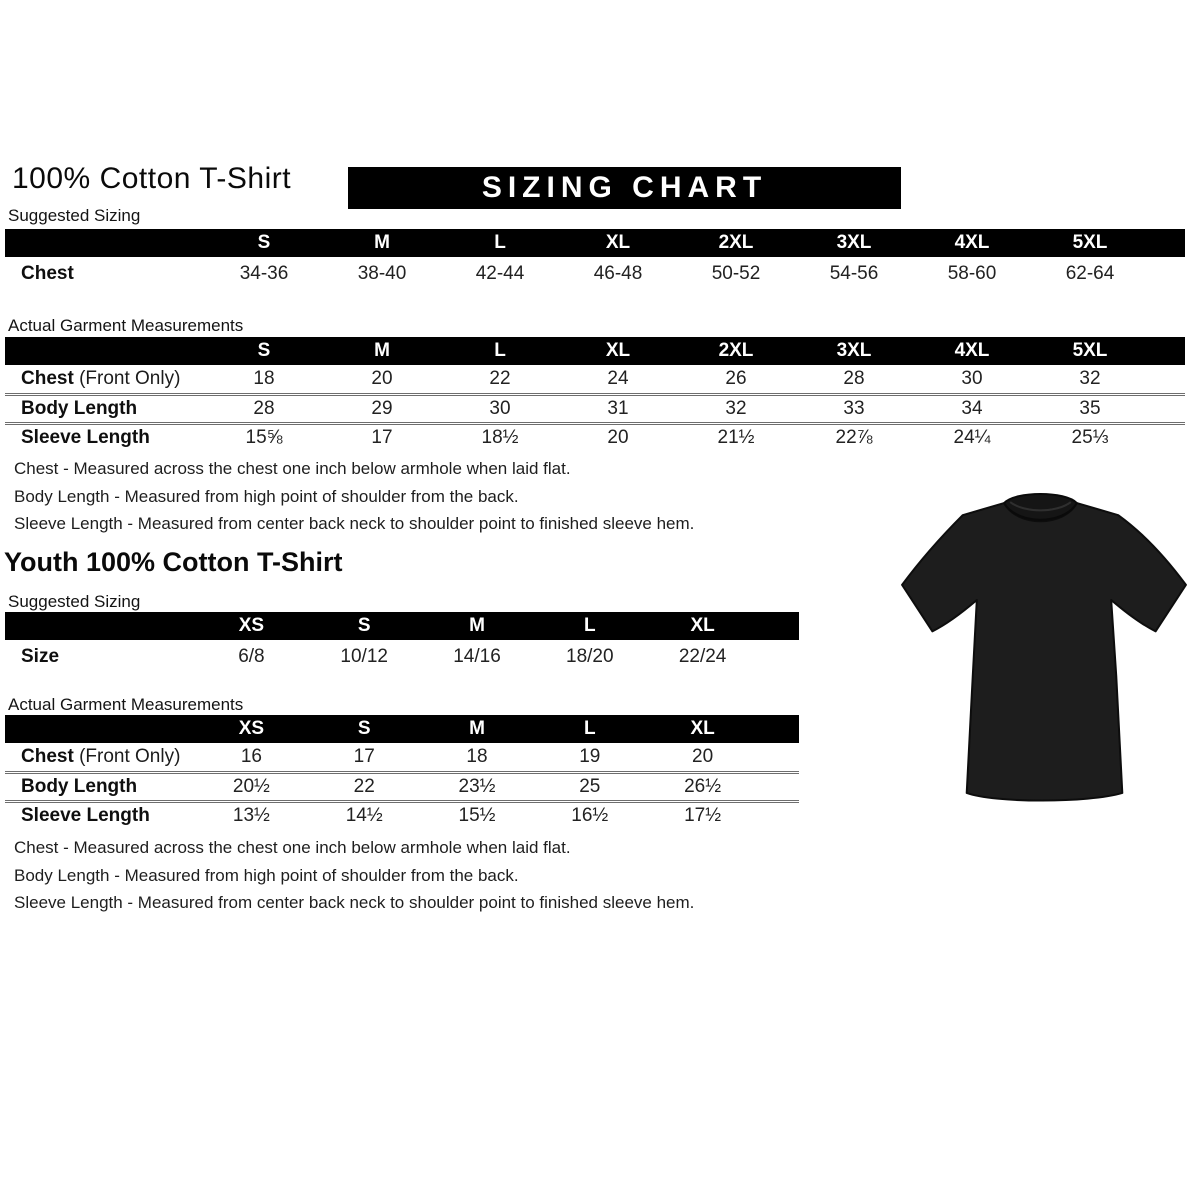  I want to click on measurement-cell: 42-44, so click(500, 273).